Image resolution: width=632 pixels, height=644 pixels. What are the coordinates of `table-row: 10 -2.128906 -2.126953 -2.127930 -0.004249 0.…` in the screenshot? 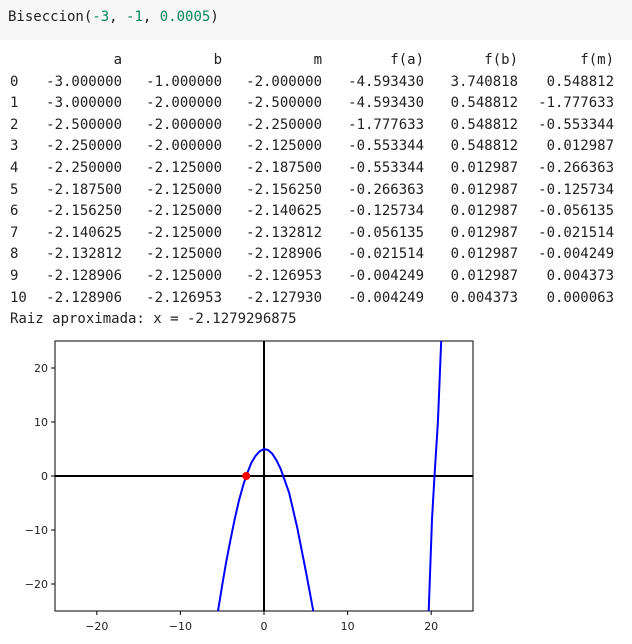 It's located at (312, 299).